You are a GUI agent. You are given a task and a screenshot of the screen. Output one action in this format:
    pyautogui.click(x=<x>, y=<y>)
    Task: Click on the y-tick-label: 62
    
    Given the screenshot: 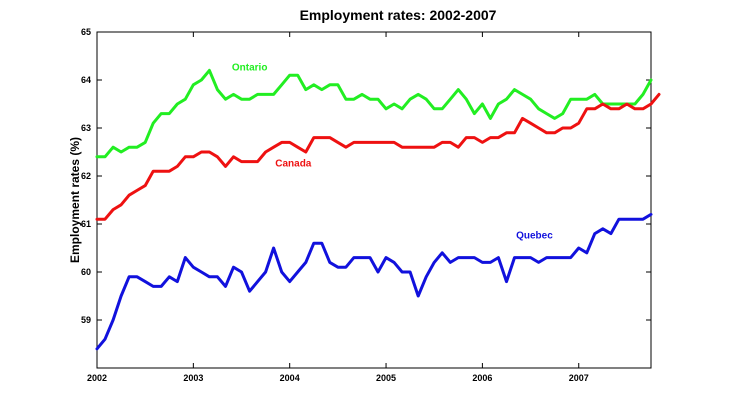 What is the action you would take?
    pyautogui.click(x=86, y=176)
    